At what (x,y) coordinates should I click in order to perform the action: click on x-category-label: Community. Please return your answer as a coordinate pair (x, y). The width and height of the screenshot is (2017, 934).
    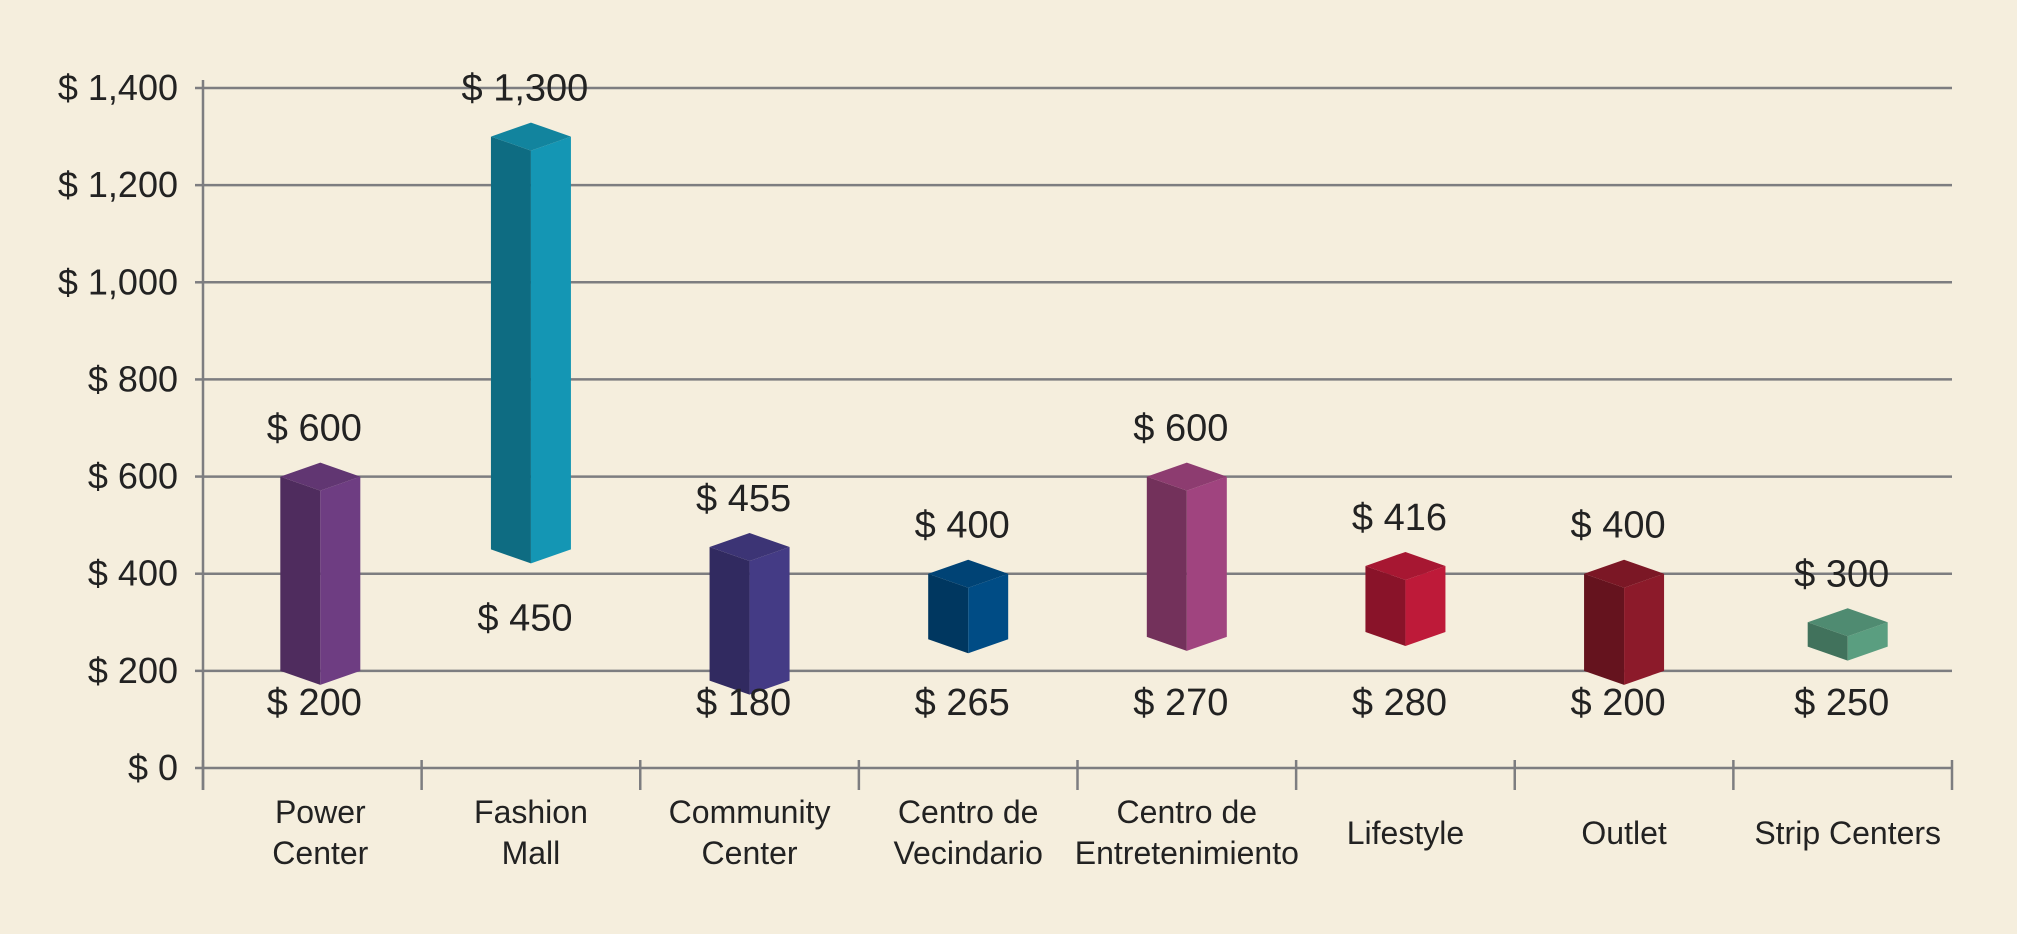
    Looking at the image, I should click on (750, 812).